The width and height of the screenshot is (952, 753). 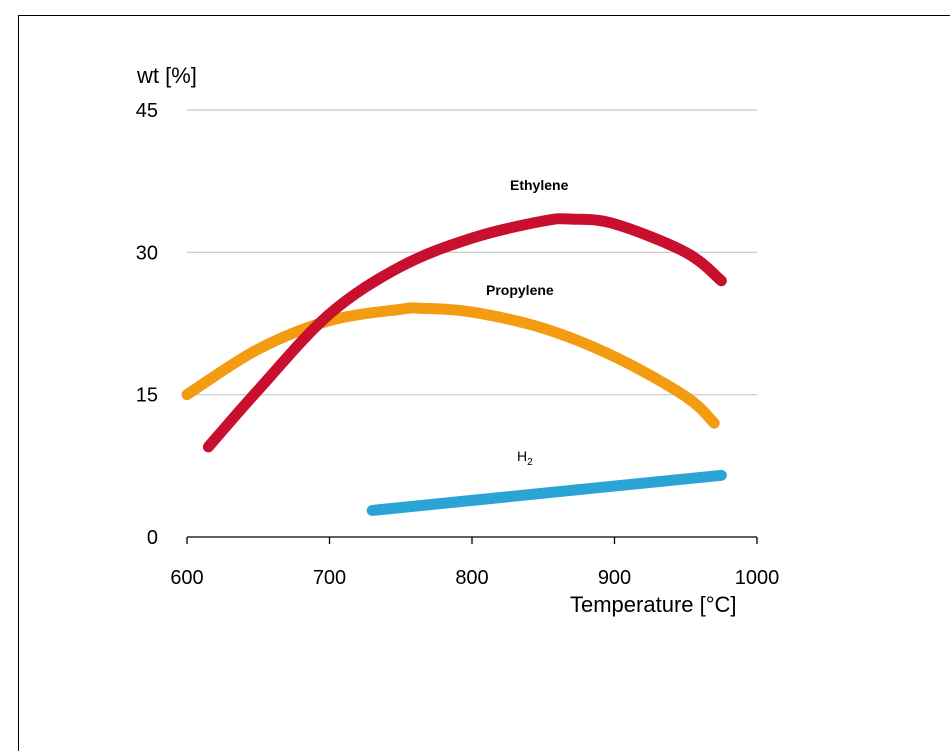 What do you see at coordinates (166, 75) in the screenshot?
I see `y-axis-label: wt [%]` at bounding box center [166, 75].